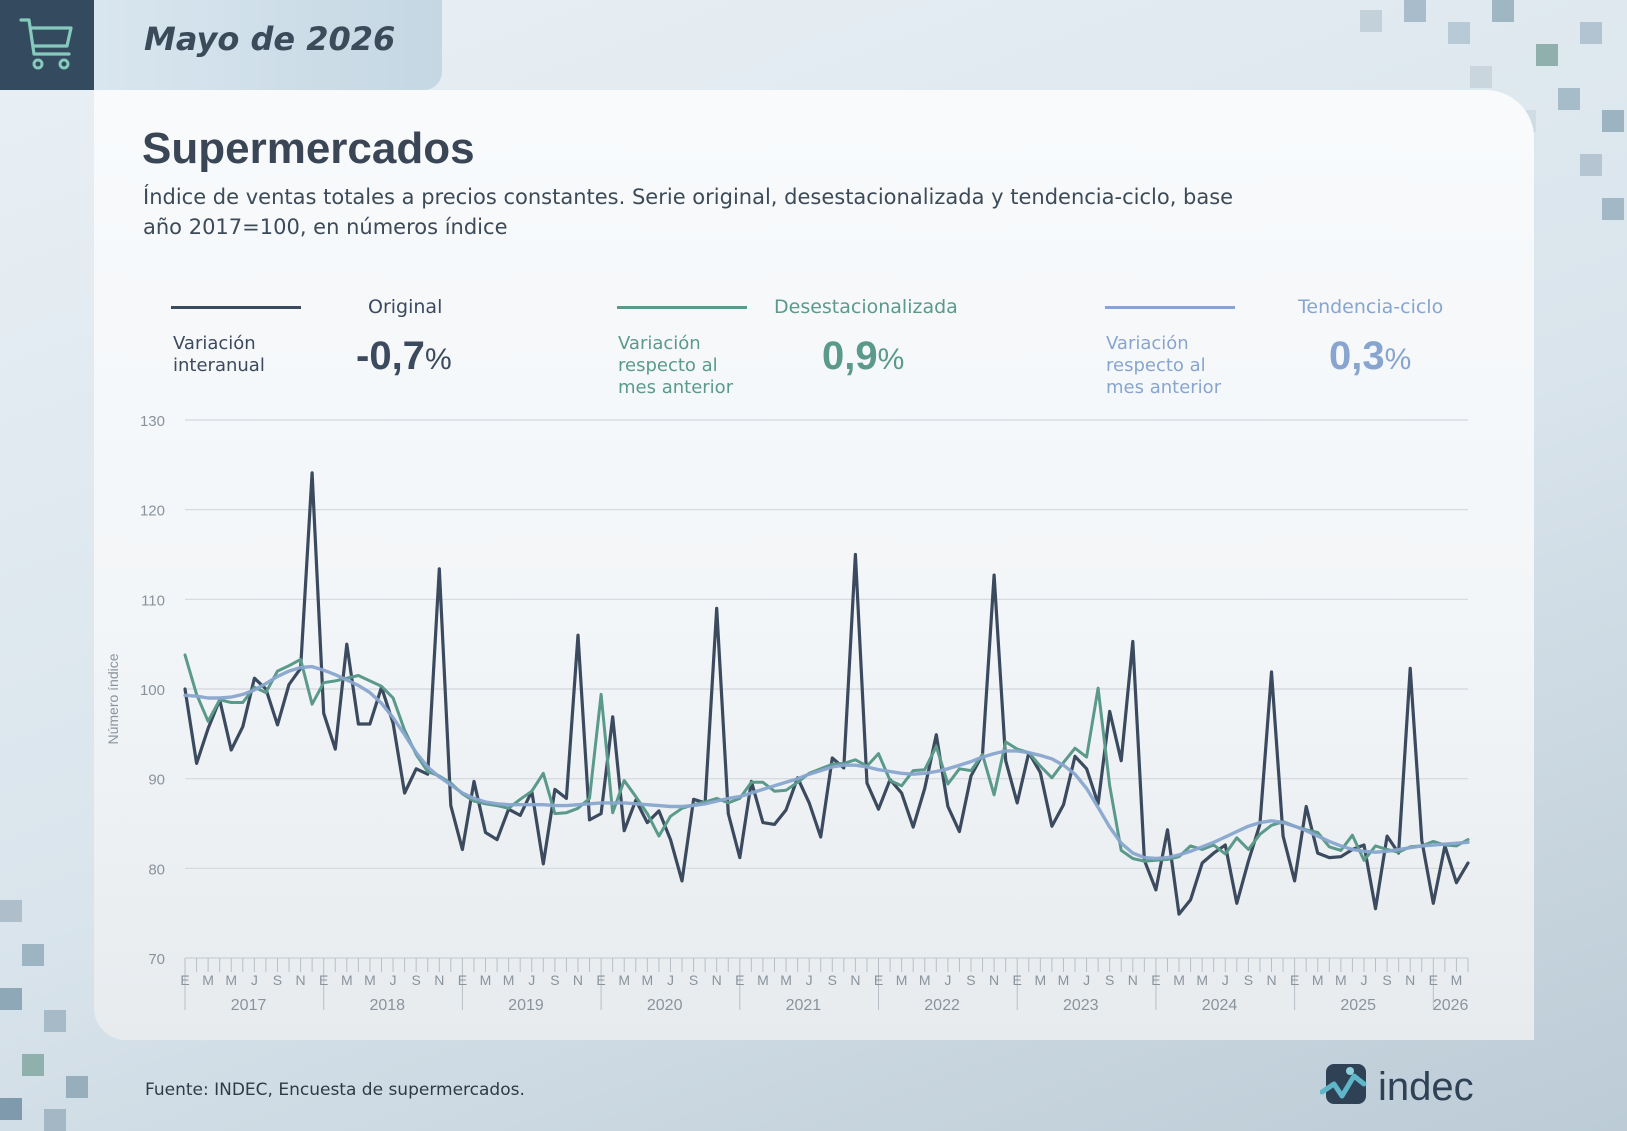 The width and height of the screenshot is (1627, 1131). What do you see at coordinates (405, 307) in the screenshot?
I see `legend-name-original: Original` at bounding box center [405, 307].